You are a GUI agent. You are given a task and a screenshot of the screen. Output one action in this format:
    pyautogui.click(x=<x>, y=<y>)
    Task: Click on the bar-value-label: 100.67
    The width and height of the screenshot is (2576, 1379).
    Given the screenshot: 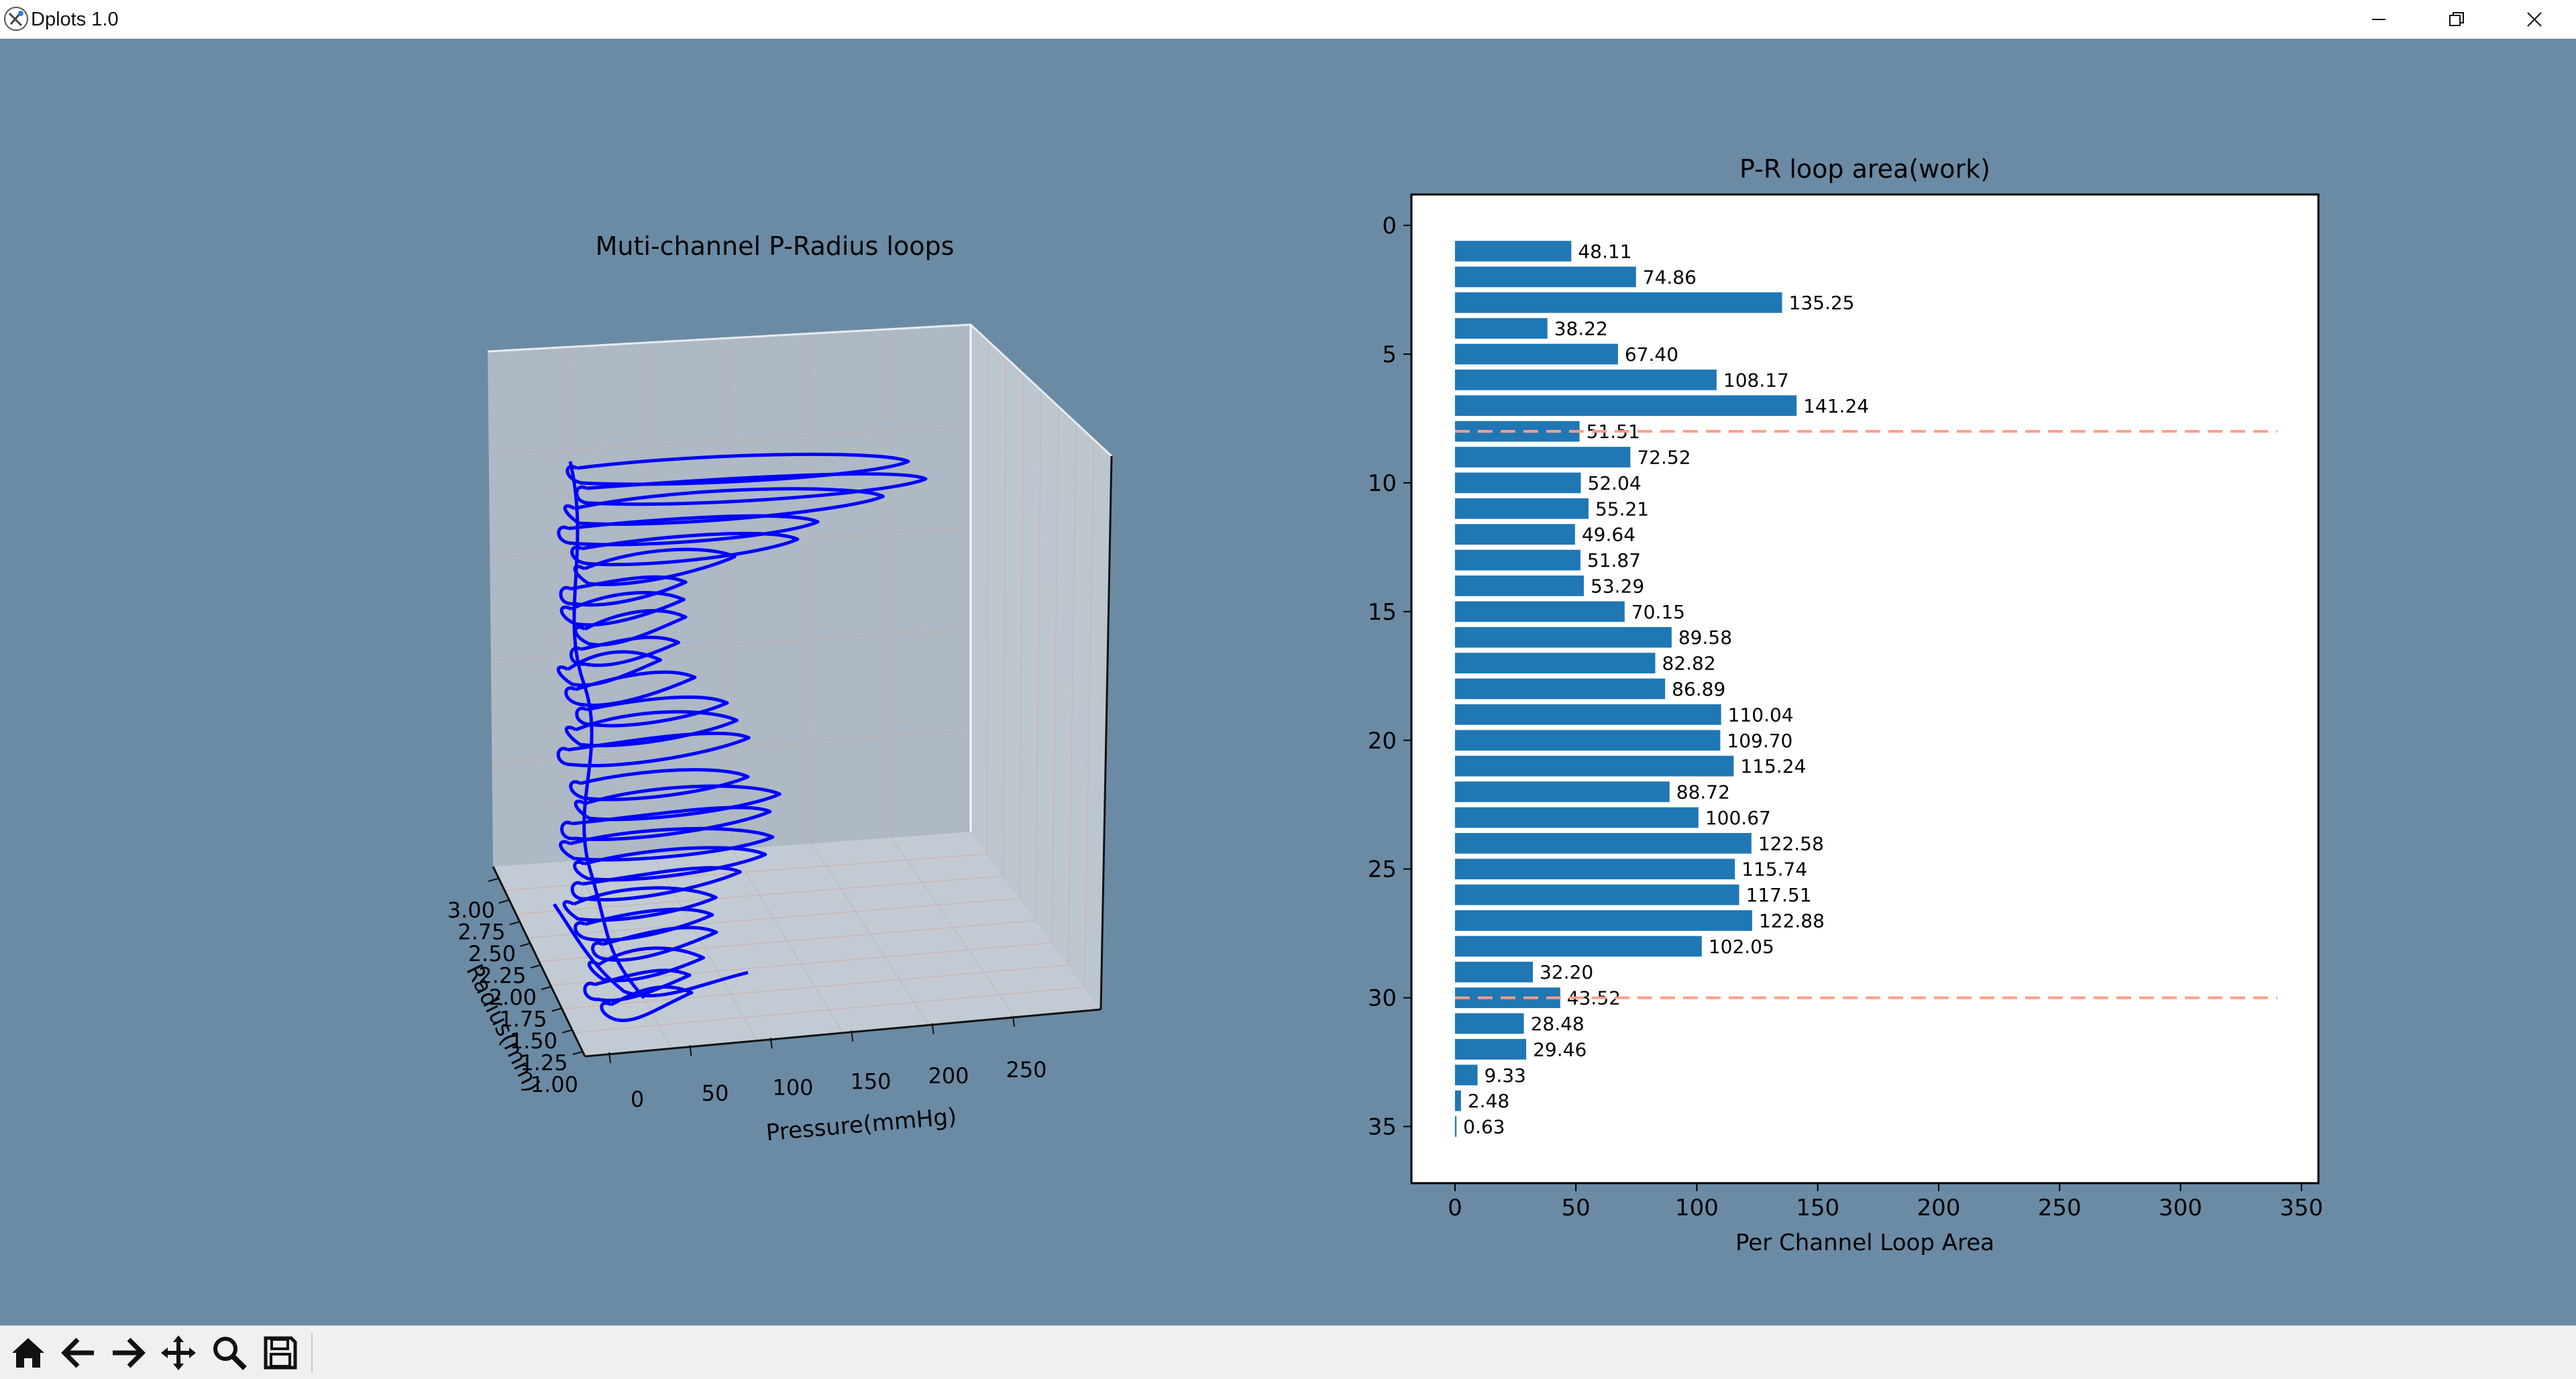 What is the action you would take?
    pyautogui.click(x=1738, y=818)
    